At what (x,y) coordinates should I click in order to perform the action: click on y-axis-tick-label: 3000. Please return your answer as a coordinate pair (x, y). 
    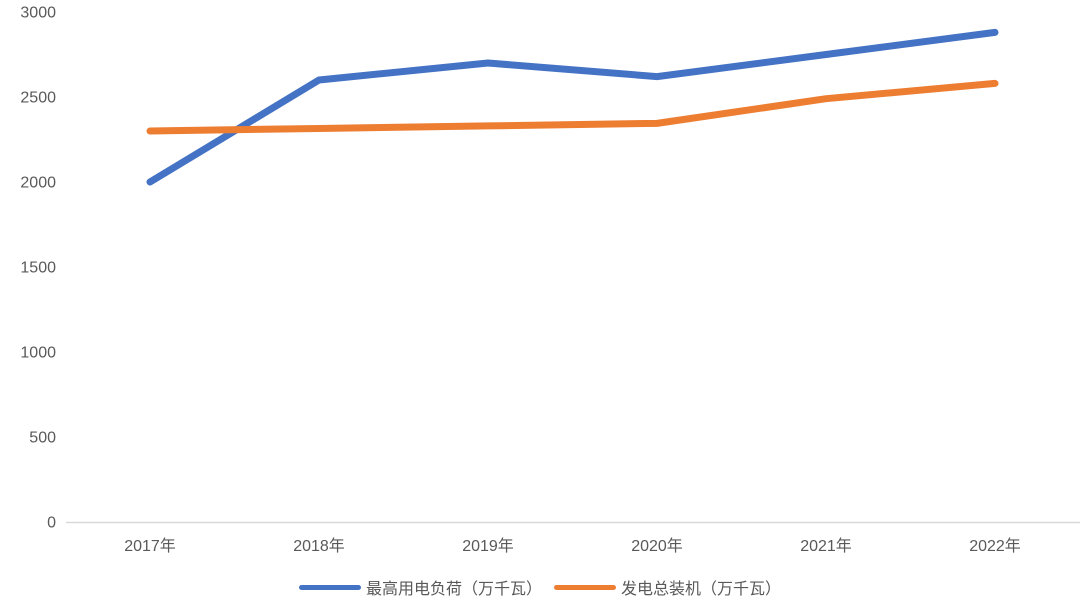
    Looking at the image, I should click on (38, 13).